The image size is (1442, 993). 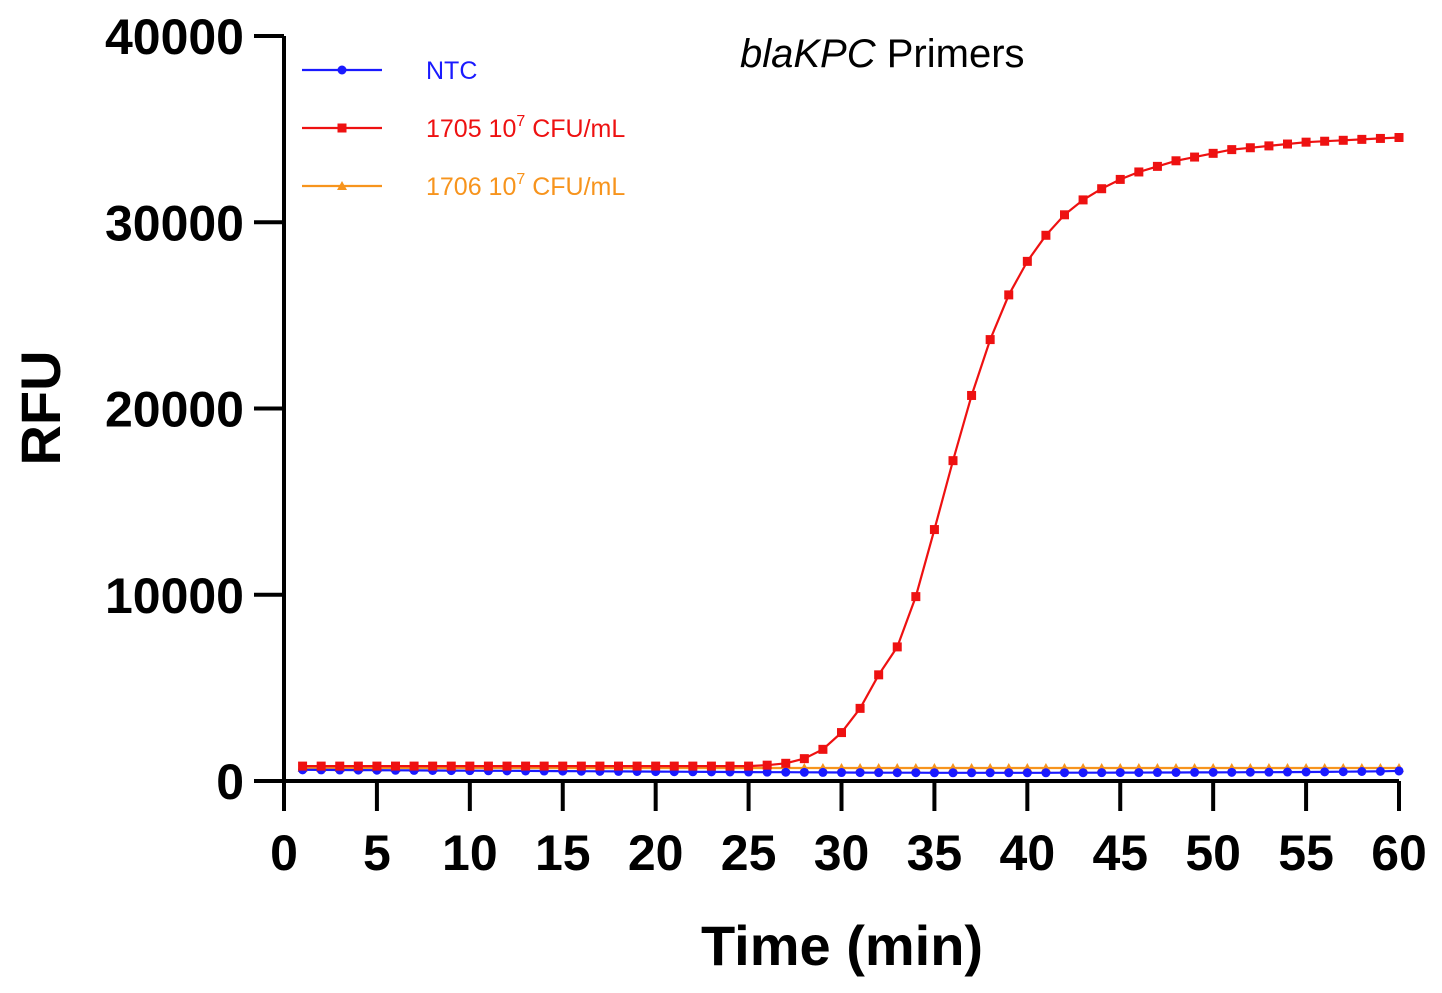 I want to click on x-tick-label: 45, so click(x=1120, y=853).